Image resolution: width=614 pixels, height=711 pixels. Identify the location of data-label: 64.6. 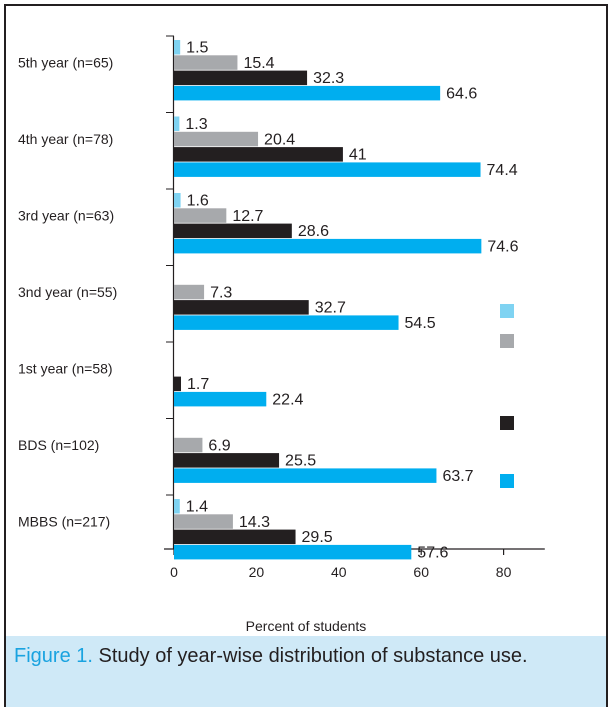
(461, 93).